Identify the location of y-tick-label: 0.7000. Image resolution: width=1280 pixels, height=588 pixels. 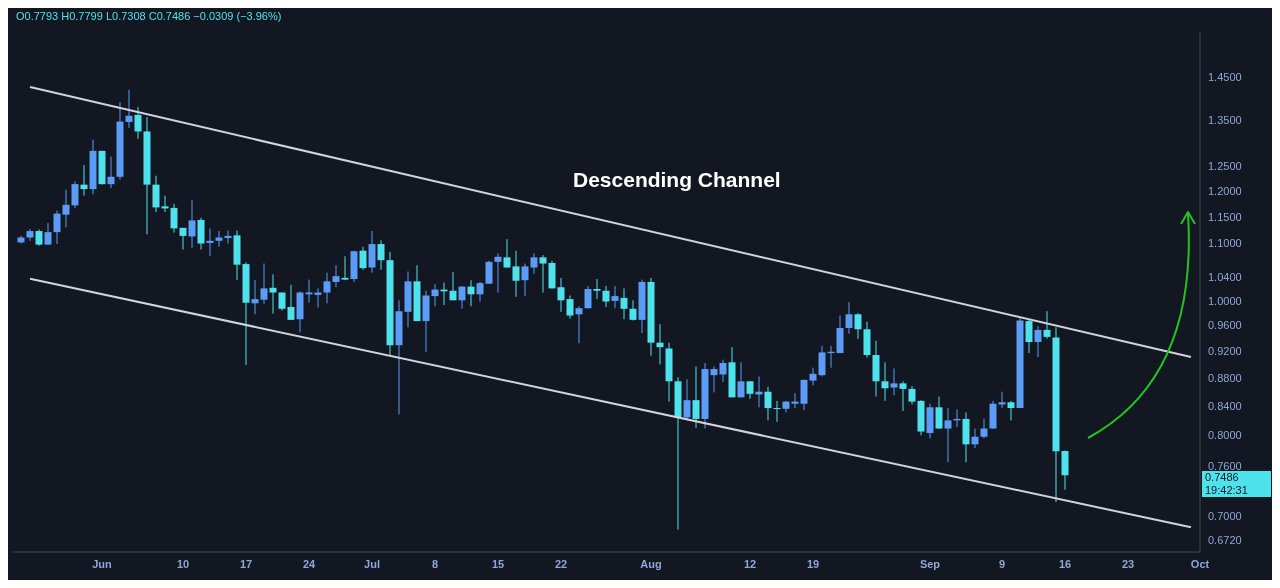
(1225, 515).